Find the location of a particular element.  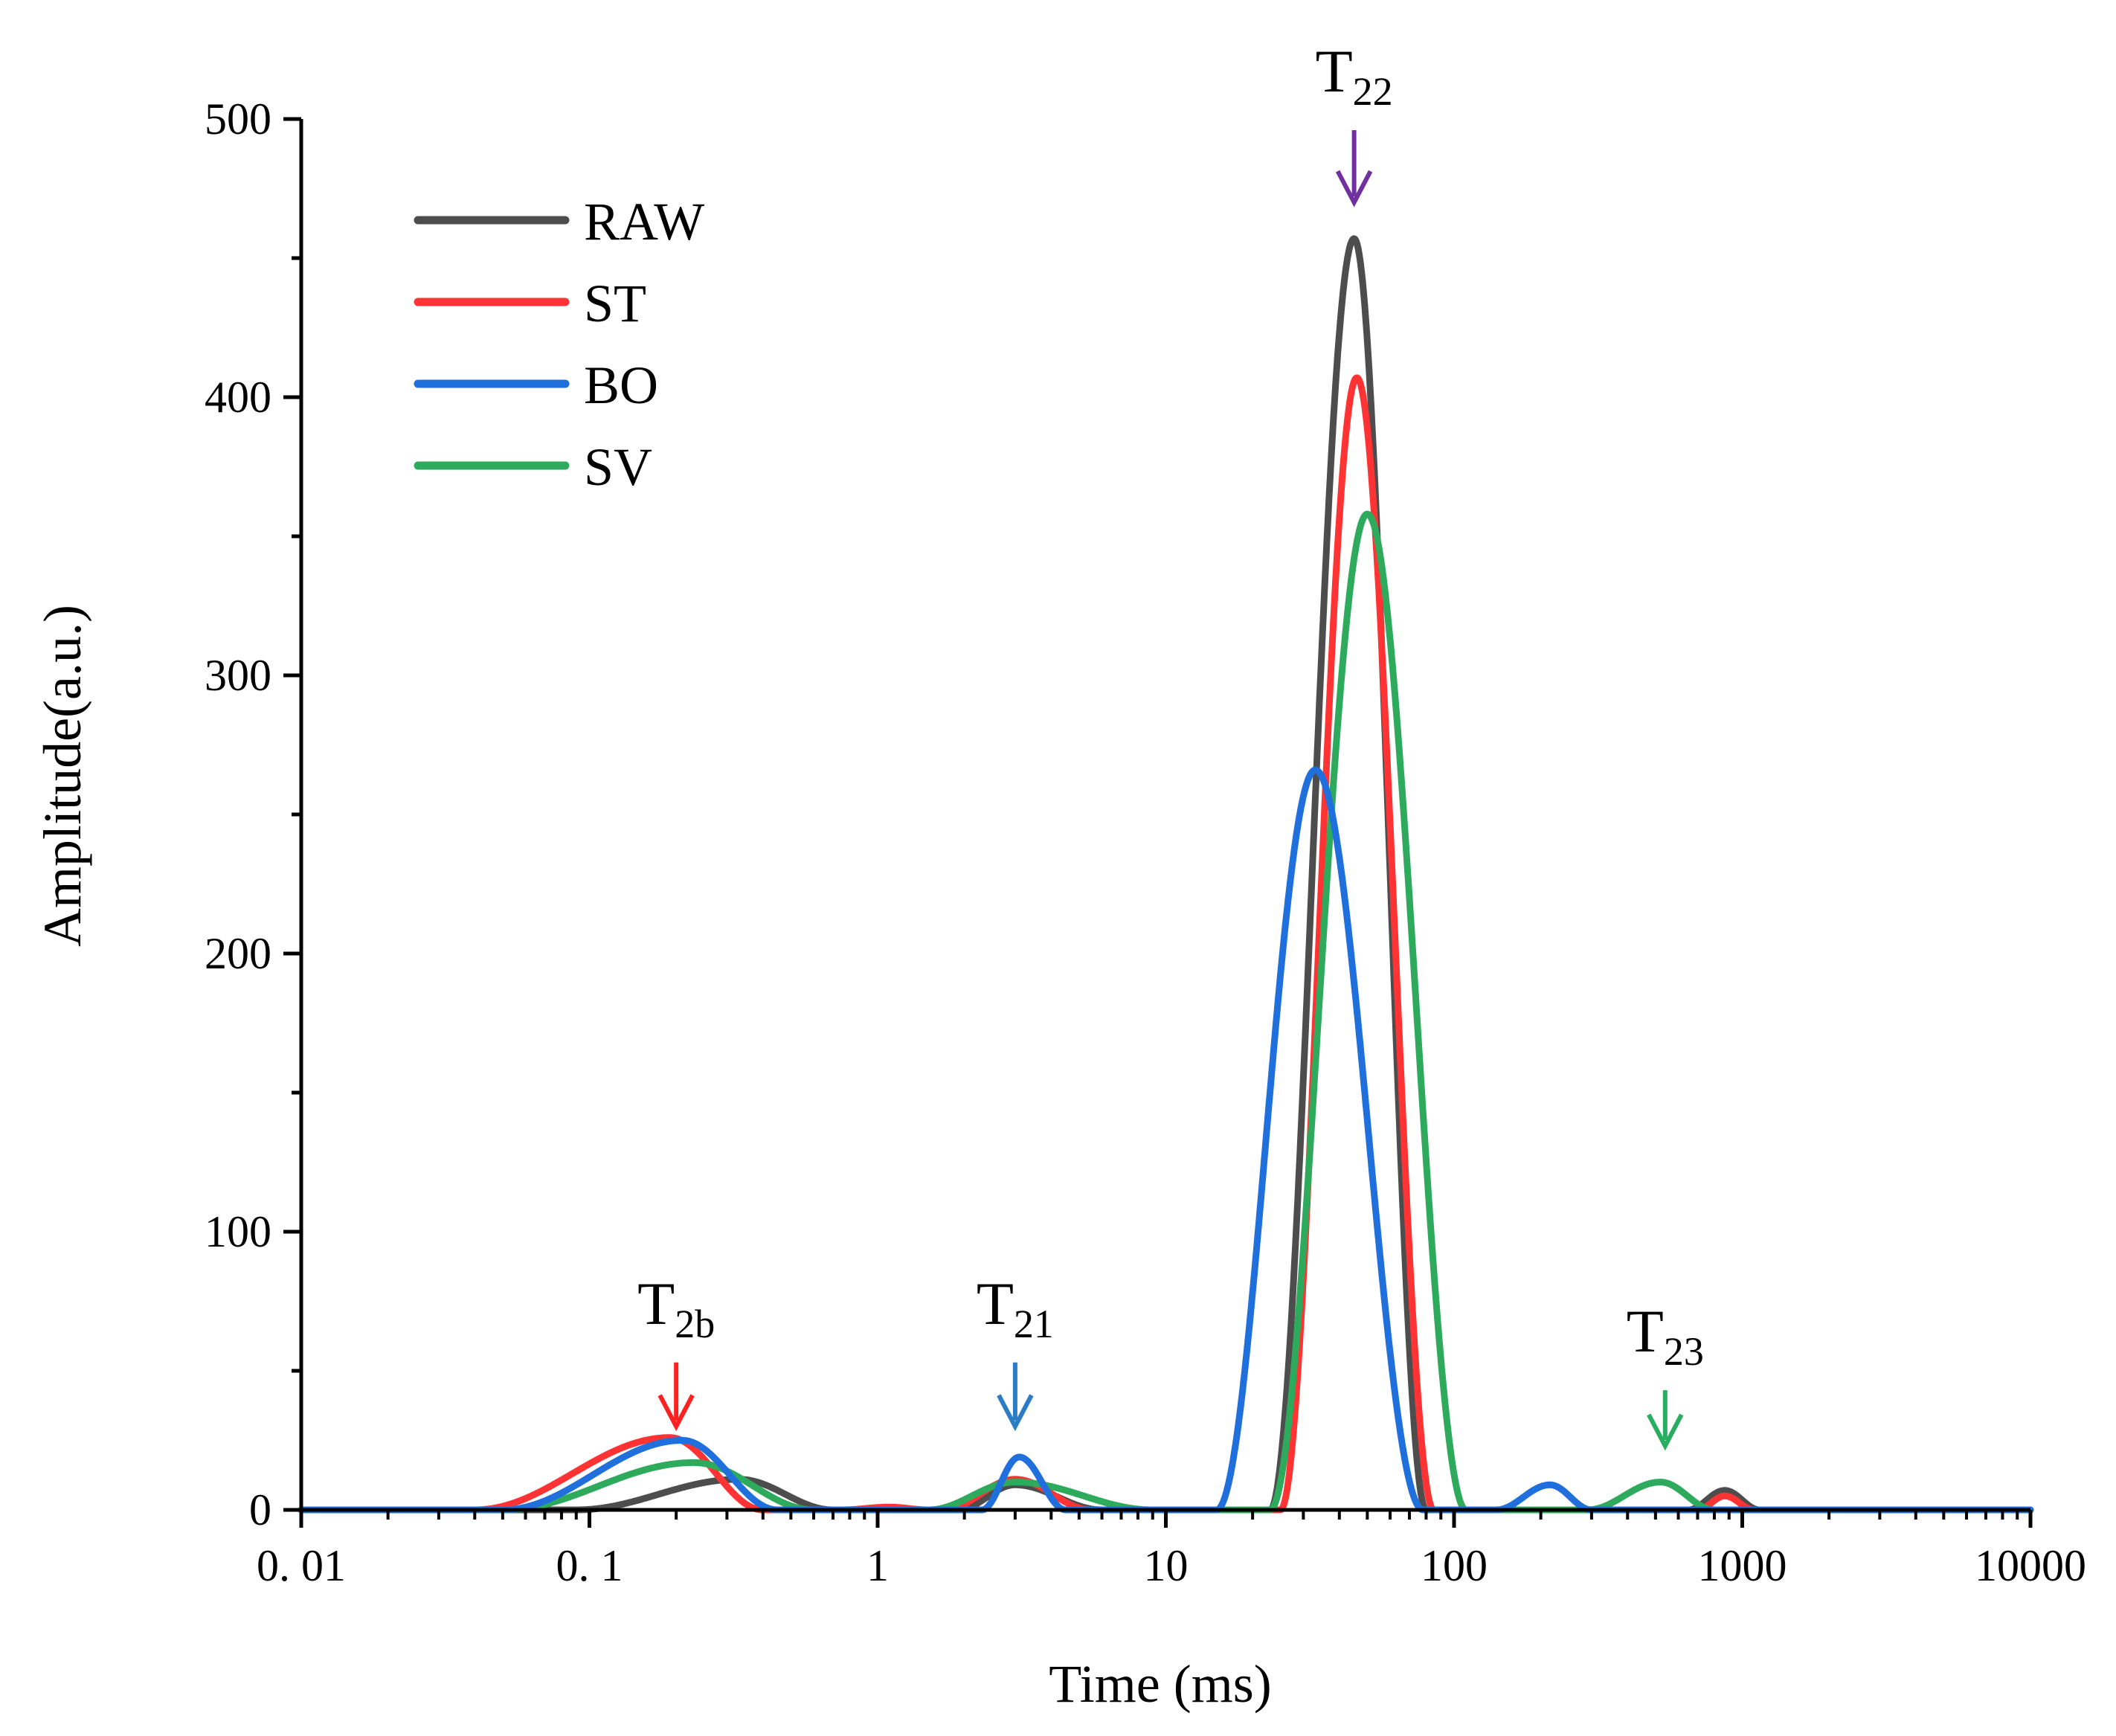

legend-item-st: ST is located at coordinates (530, 303).